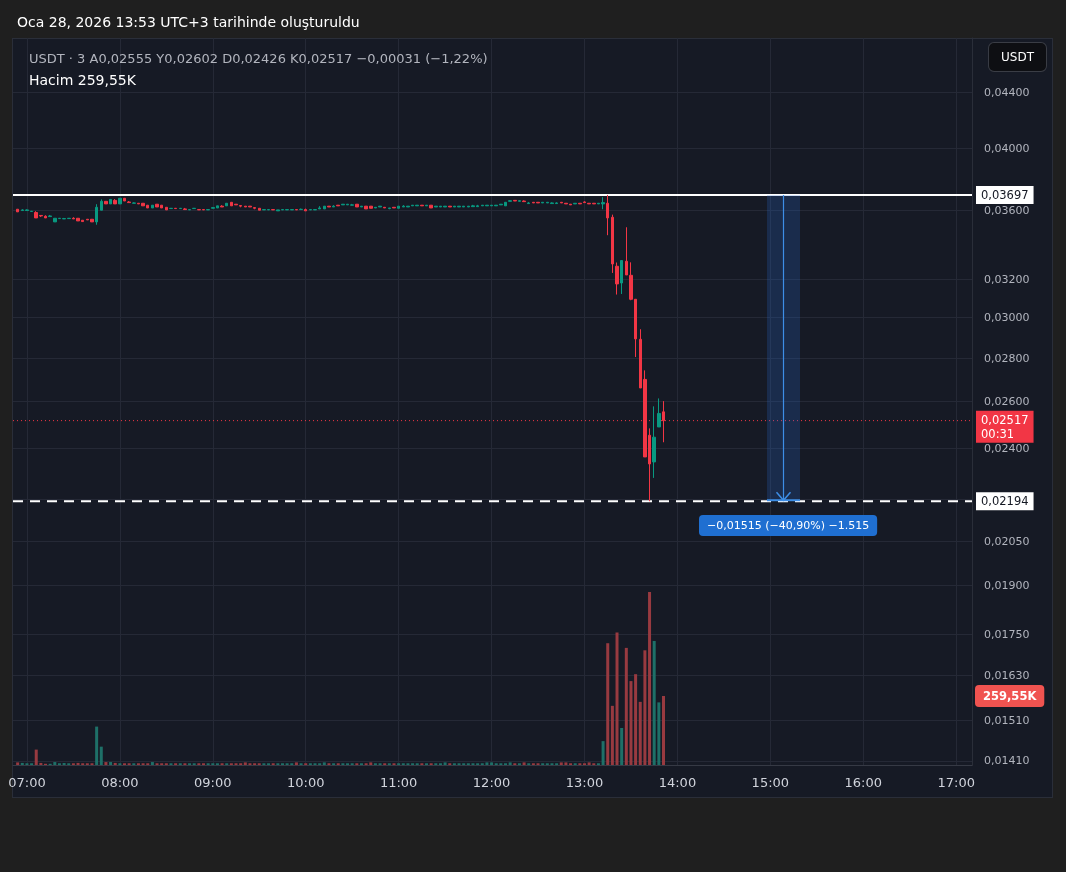 Image resolution: width=1066 pixels, height=872 pixels. What do you see at coordinates (1007, 449) in the screenshot?
I see `y-tick-label: 0,02400` at bounding box center [1007, 449].